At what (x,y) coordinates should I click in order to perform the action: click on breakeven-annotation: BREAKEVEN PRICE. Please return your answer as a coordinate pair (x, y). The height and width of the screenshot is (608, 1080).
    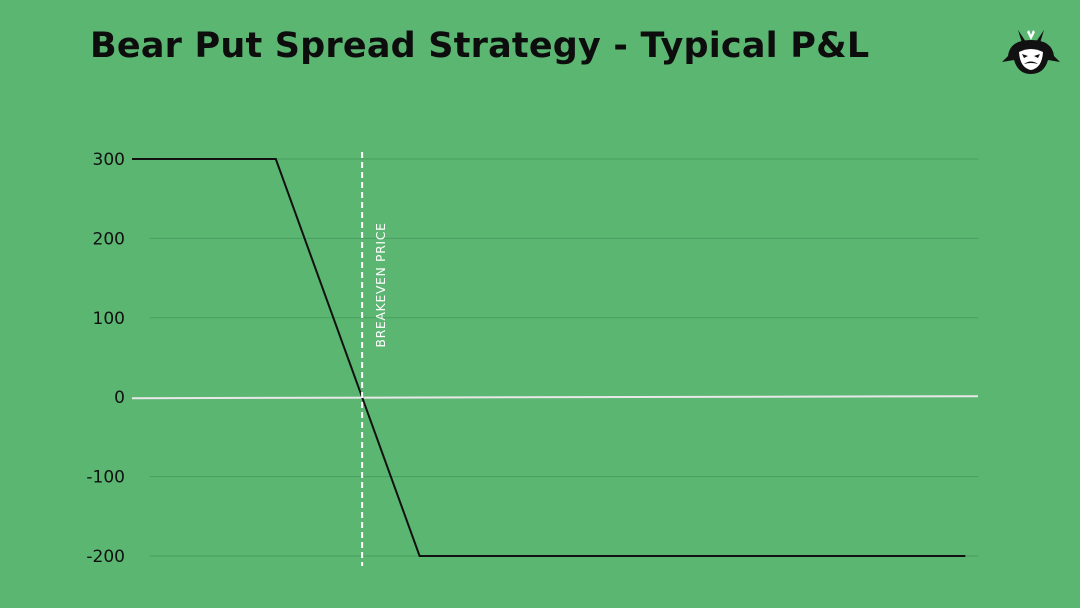
    Looking at the image, I should click on (374, 359).